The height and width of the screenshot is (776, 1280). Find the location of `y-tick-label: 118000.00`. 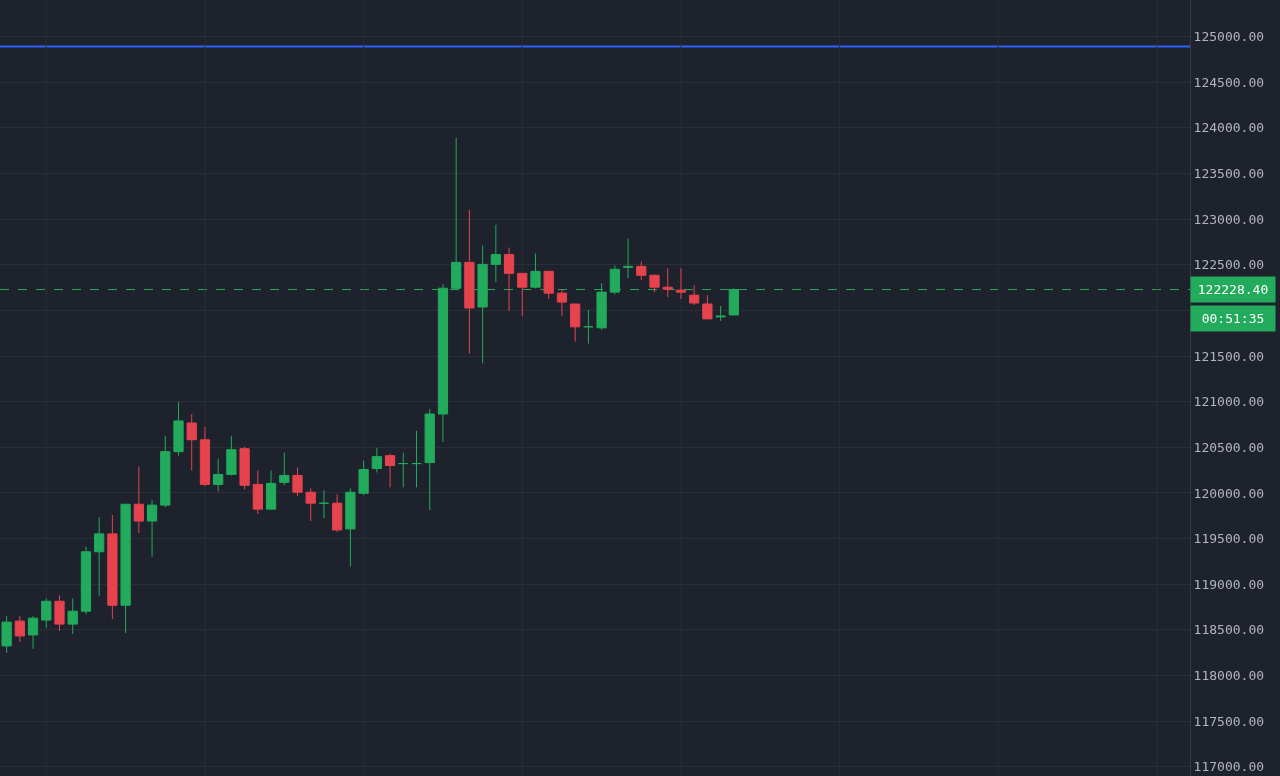

y-tick-label: 118000.00 is located at coordinates (1229, 676).